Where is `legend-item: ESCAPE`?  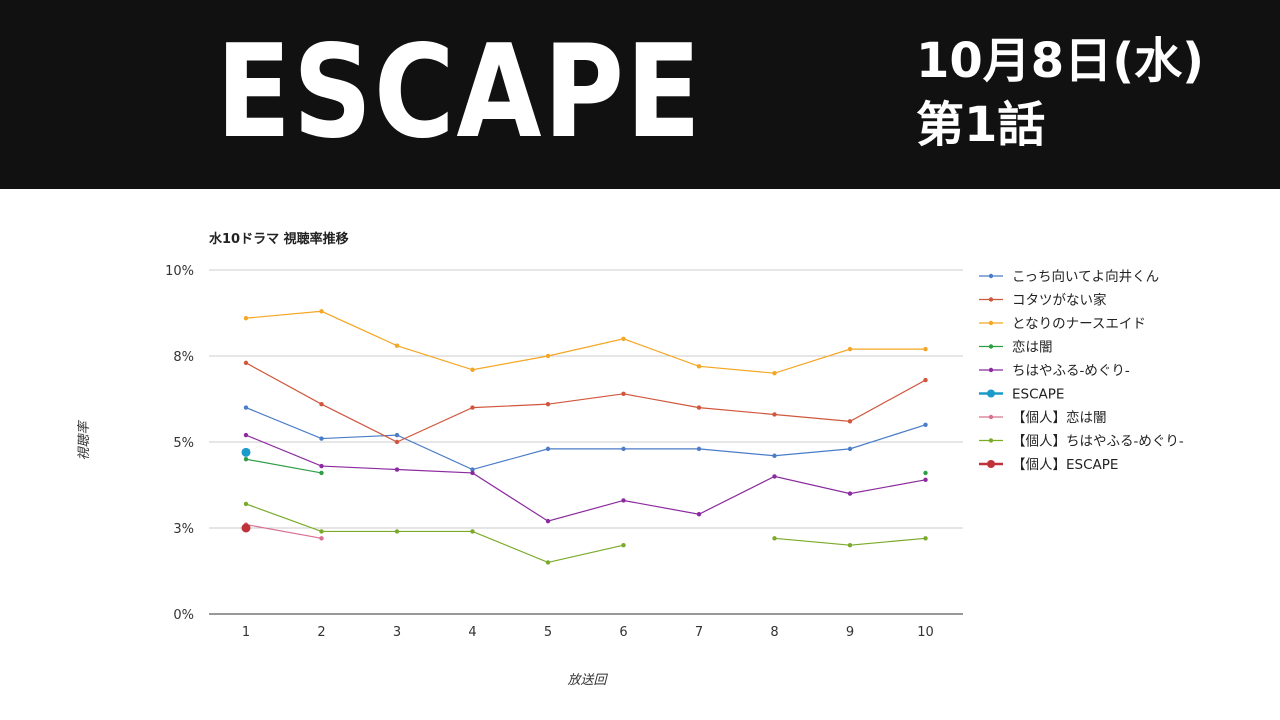 legend-item: ESCAPE is located at coordinates (1021, 395).